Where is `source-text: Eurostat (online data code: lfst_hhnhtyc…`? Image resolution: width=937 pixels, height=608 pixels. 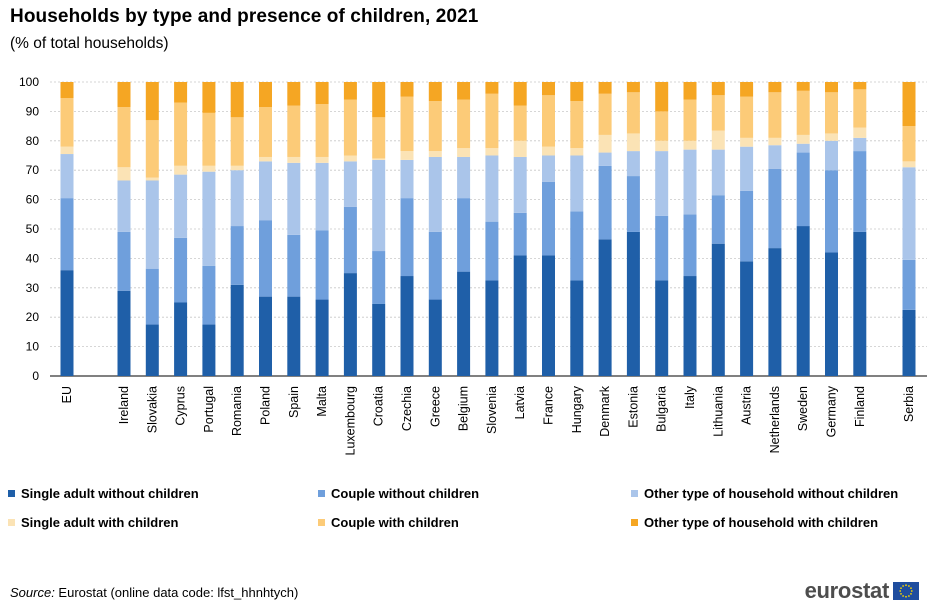 source-text: Eurostat (online data code: lfst_hhnhtyc… is located at coordinates (176, 592).